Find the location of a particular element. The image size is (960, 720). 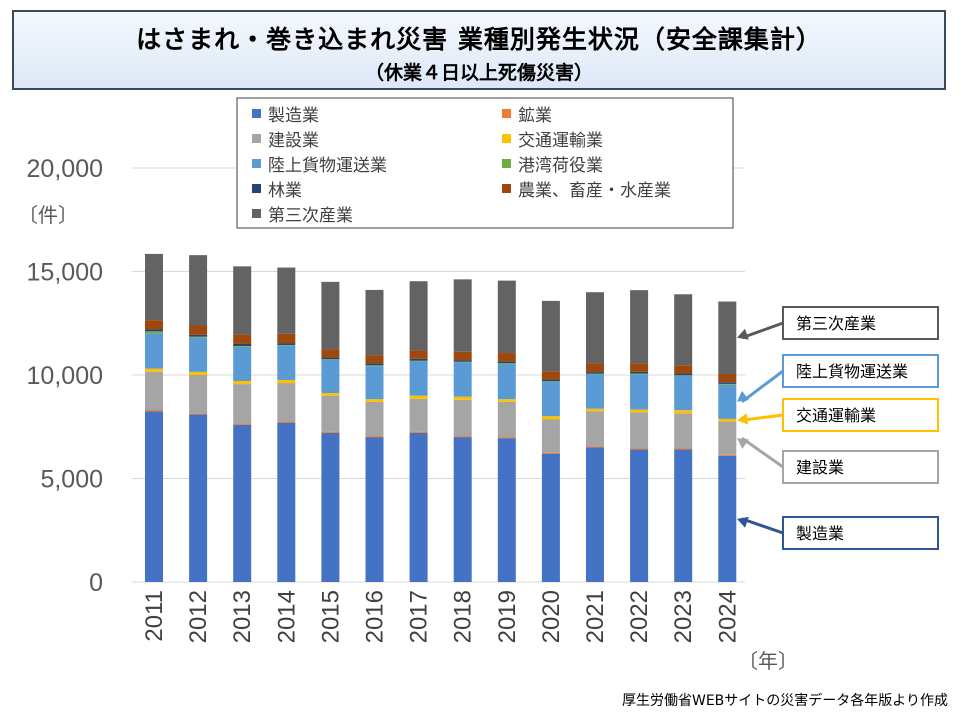

x-tick-label: 2017 is located at coordinates (419, 616).